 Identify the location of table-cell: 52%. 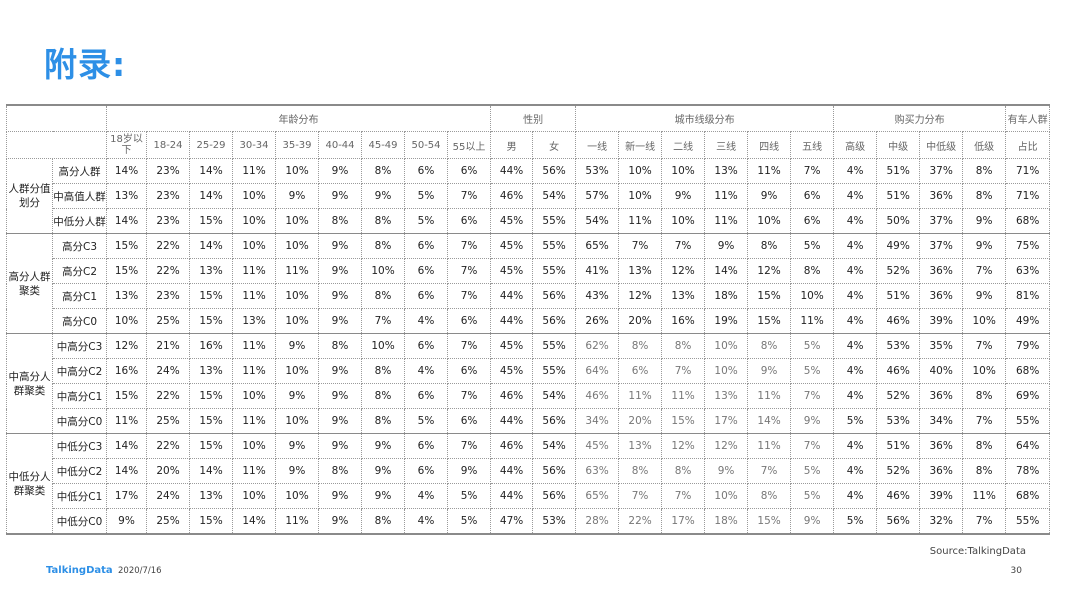
(898, 271).